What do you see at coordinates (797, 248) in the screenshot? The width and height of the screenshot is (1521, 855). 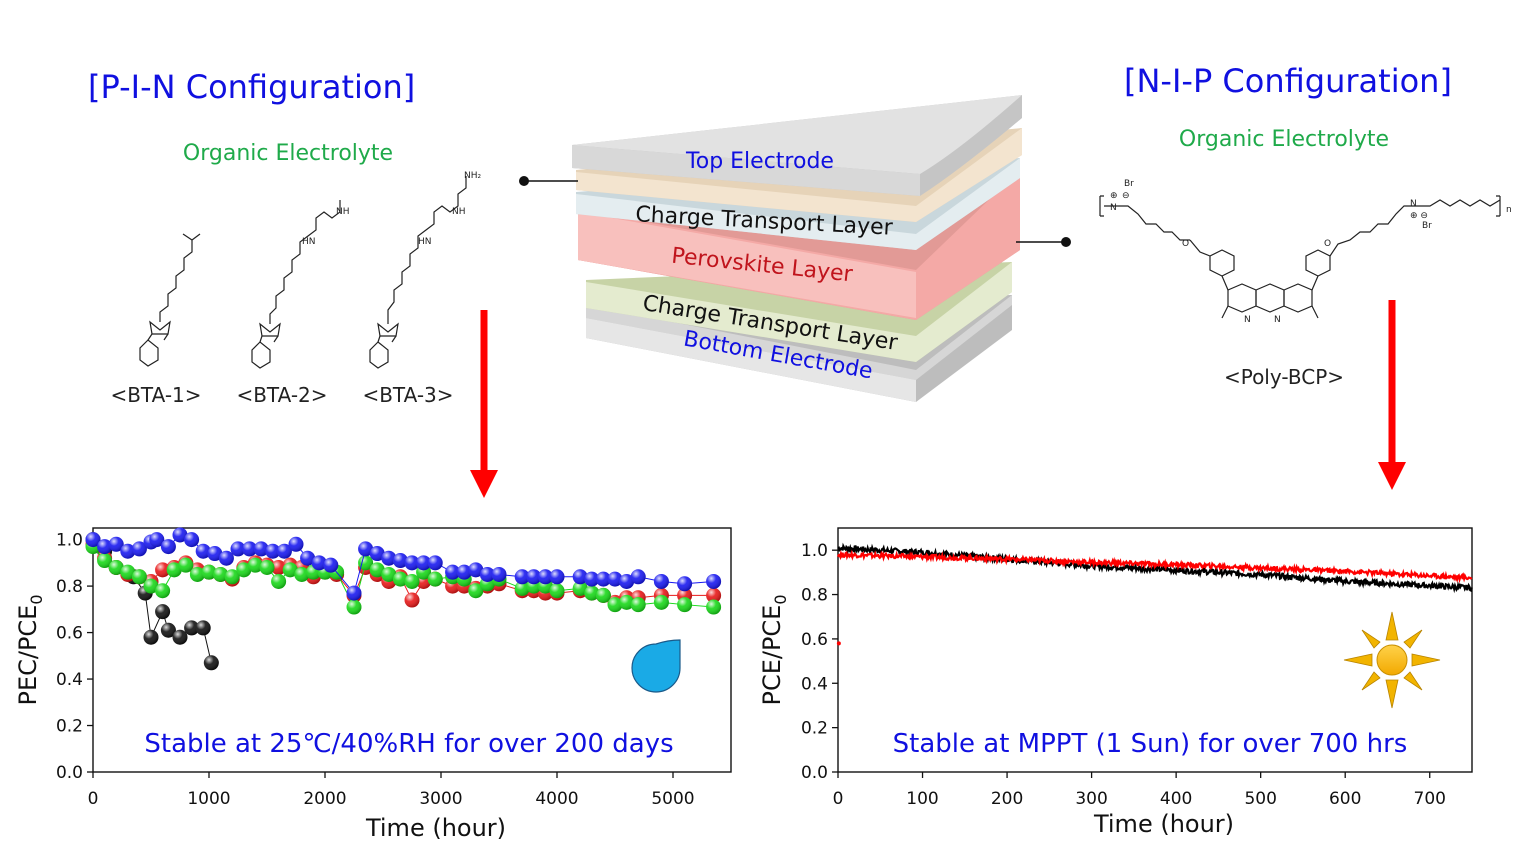 I see `device-stack` at bounding box center [797, 248].